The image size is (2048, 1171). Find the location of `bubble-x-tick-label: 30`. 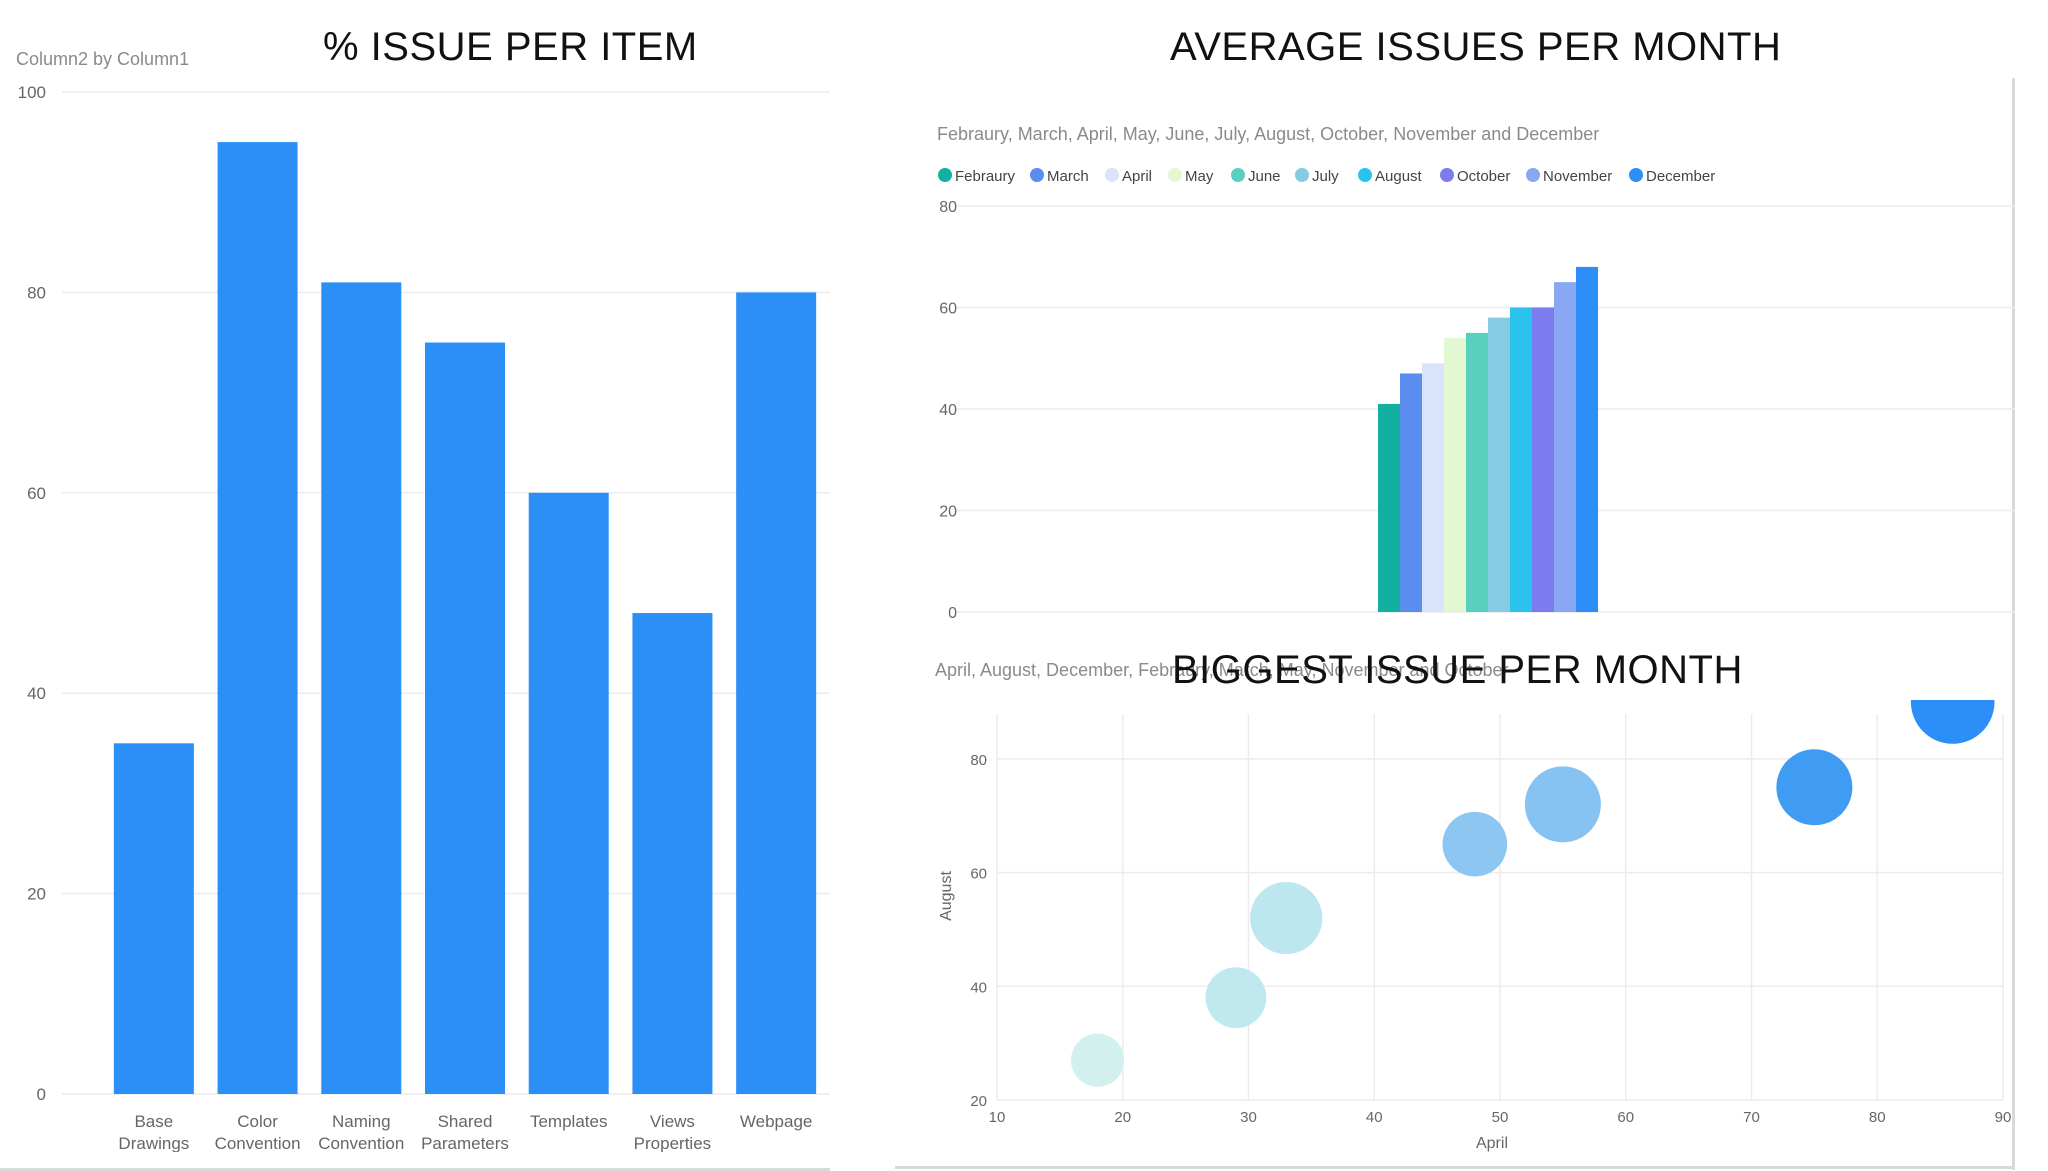

bubble-x-tick-label: 30 is located at coordinates (1248, 1117).